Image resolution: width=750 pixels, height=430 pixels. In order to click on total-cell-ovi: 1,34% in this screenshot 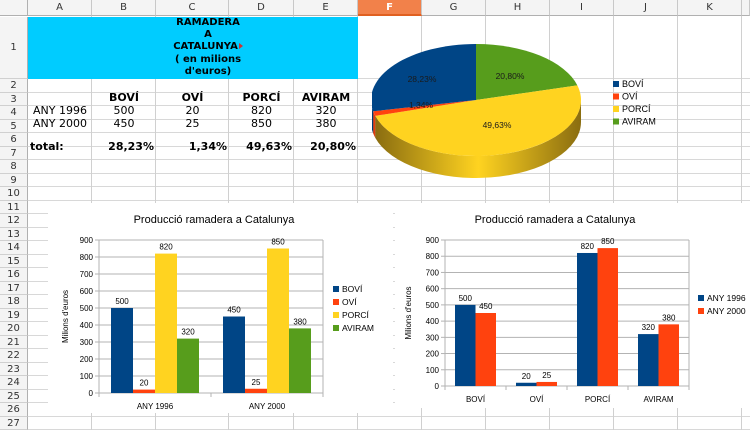, I will do `click(207, 146)`.